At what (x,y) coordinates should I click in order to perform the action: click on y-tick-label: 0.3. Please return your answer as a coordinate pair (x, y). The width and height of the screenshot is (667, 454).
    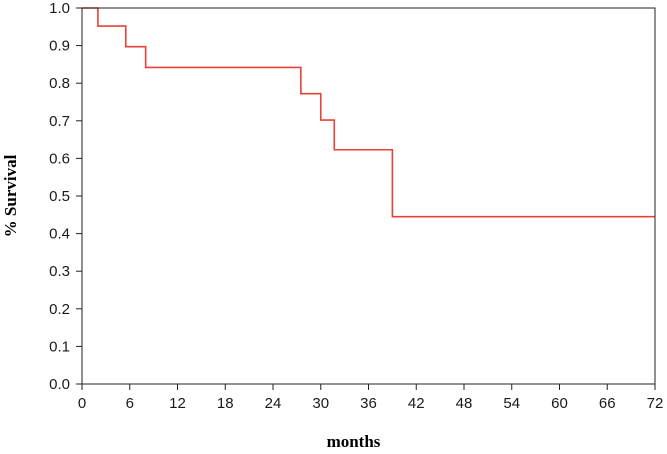
    Looking at the image, I should click on (59, 271).